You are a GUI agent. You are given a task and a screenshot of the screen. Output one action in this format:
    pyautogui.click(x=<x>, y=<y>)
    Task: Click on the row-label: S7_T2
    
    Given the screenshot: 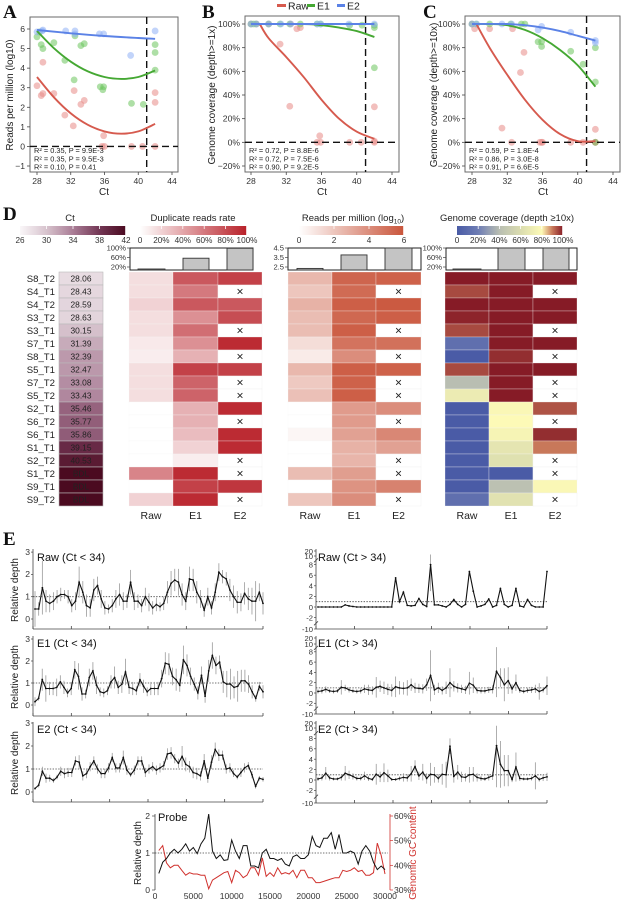 What is the action you would take?
    pyautogui.click(x=41, y=383)
    